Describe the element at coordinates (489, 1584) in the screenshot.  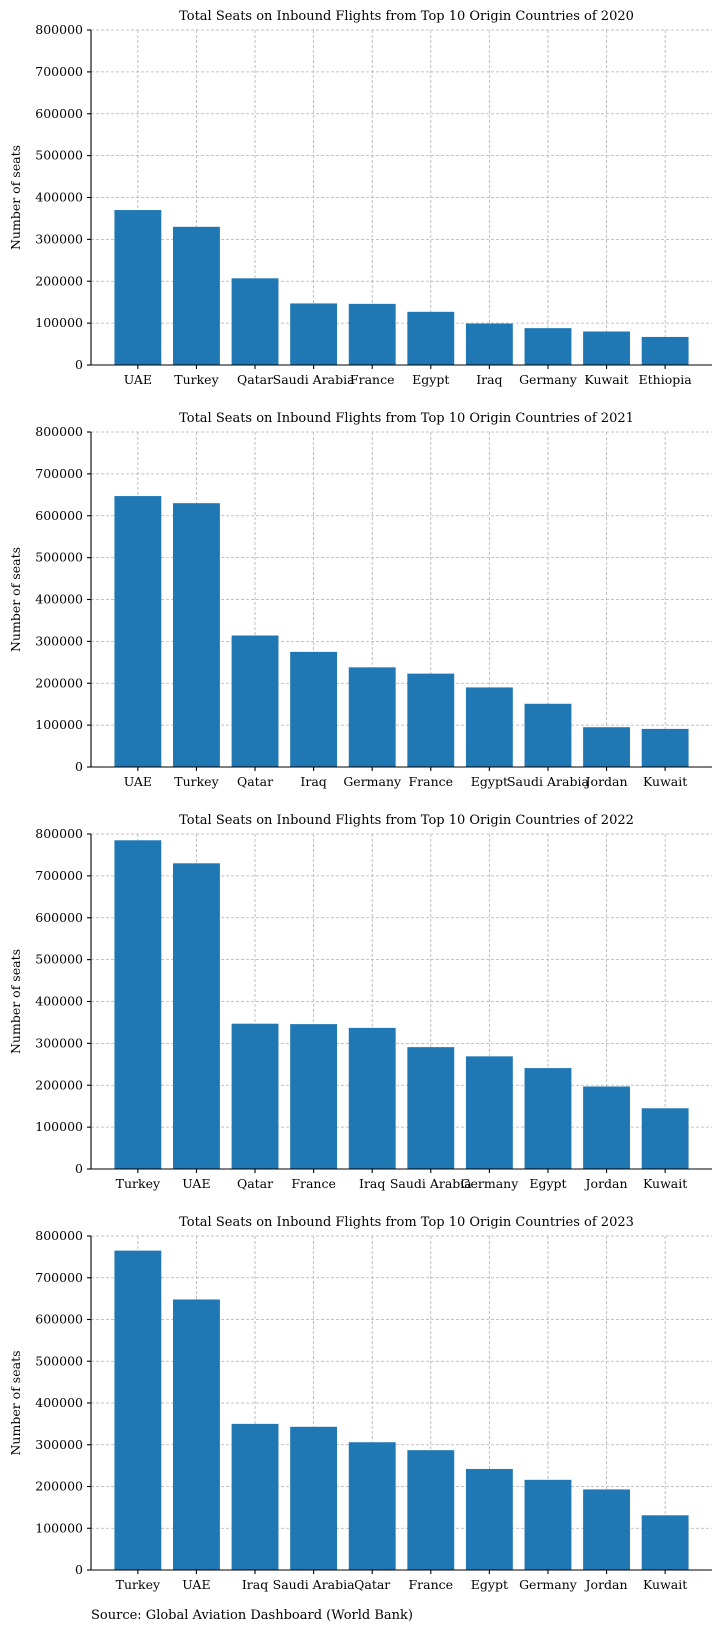
I see `x-tick-label: Egypt` at that location.